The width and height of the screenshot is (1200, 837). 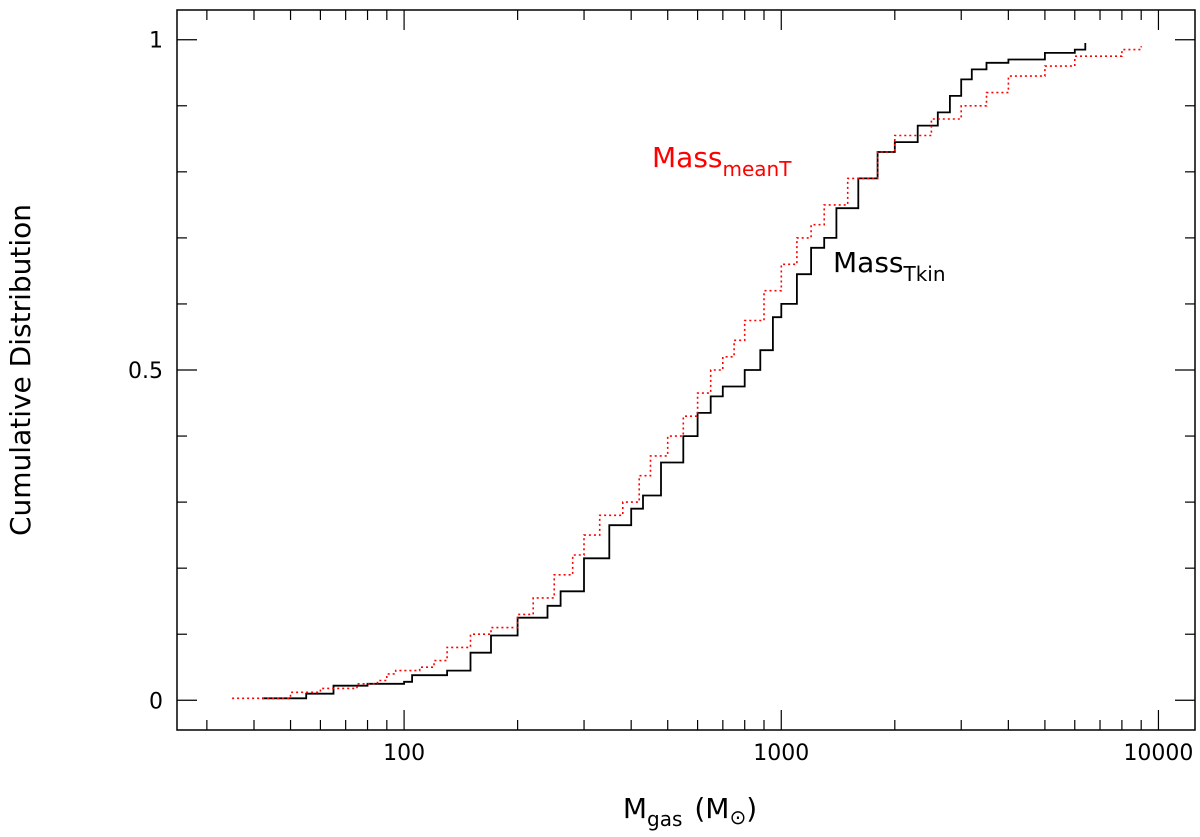 I want to click on x-axis-label-unit-close: ), so click(x=751, y=808).